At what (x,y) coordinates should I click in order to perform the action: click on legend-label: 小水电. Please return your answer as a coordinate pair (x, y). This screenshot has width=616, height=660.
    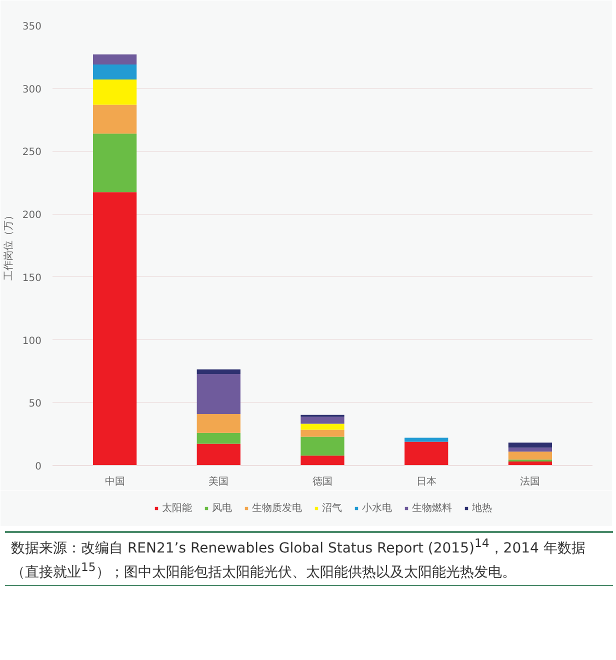
    Looking at the image, I should click on (377, 508).